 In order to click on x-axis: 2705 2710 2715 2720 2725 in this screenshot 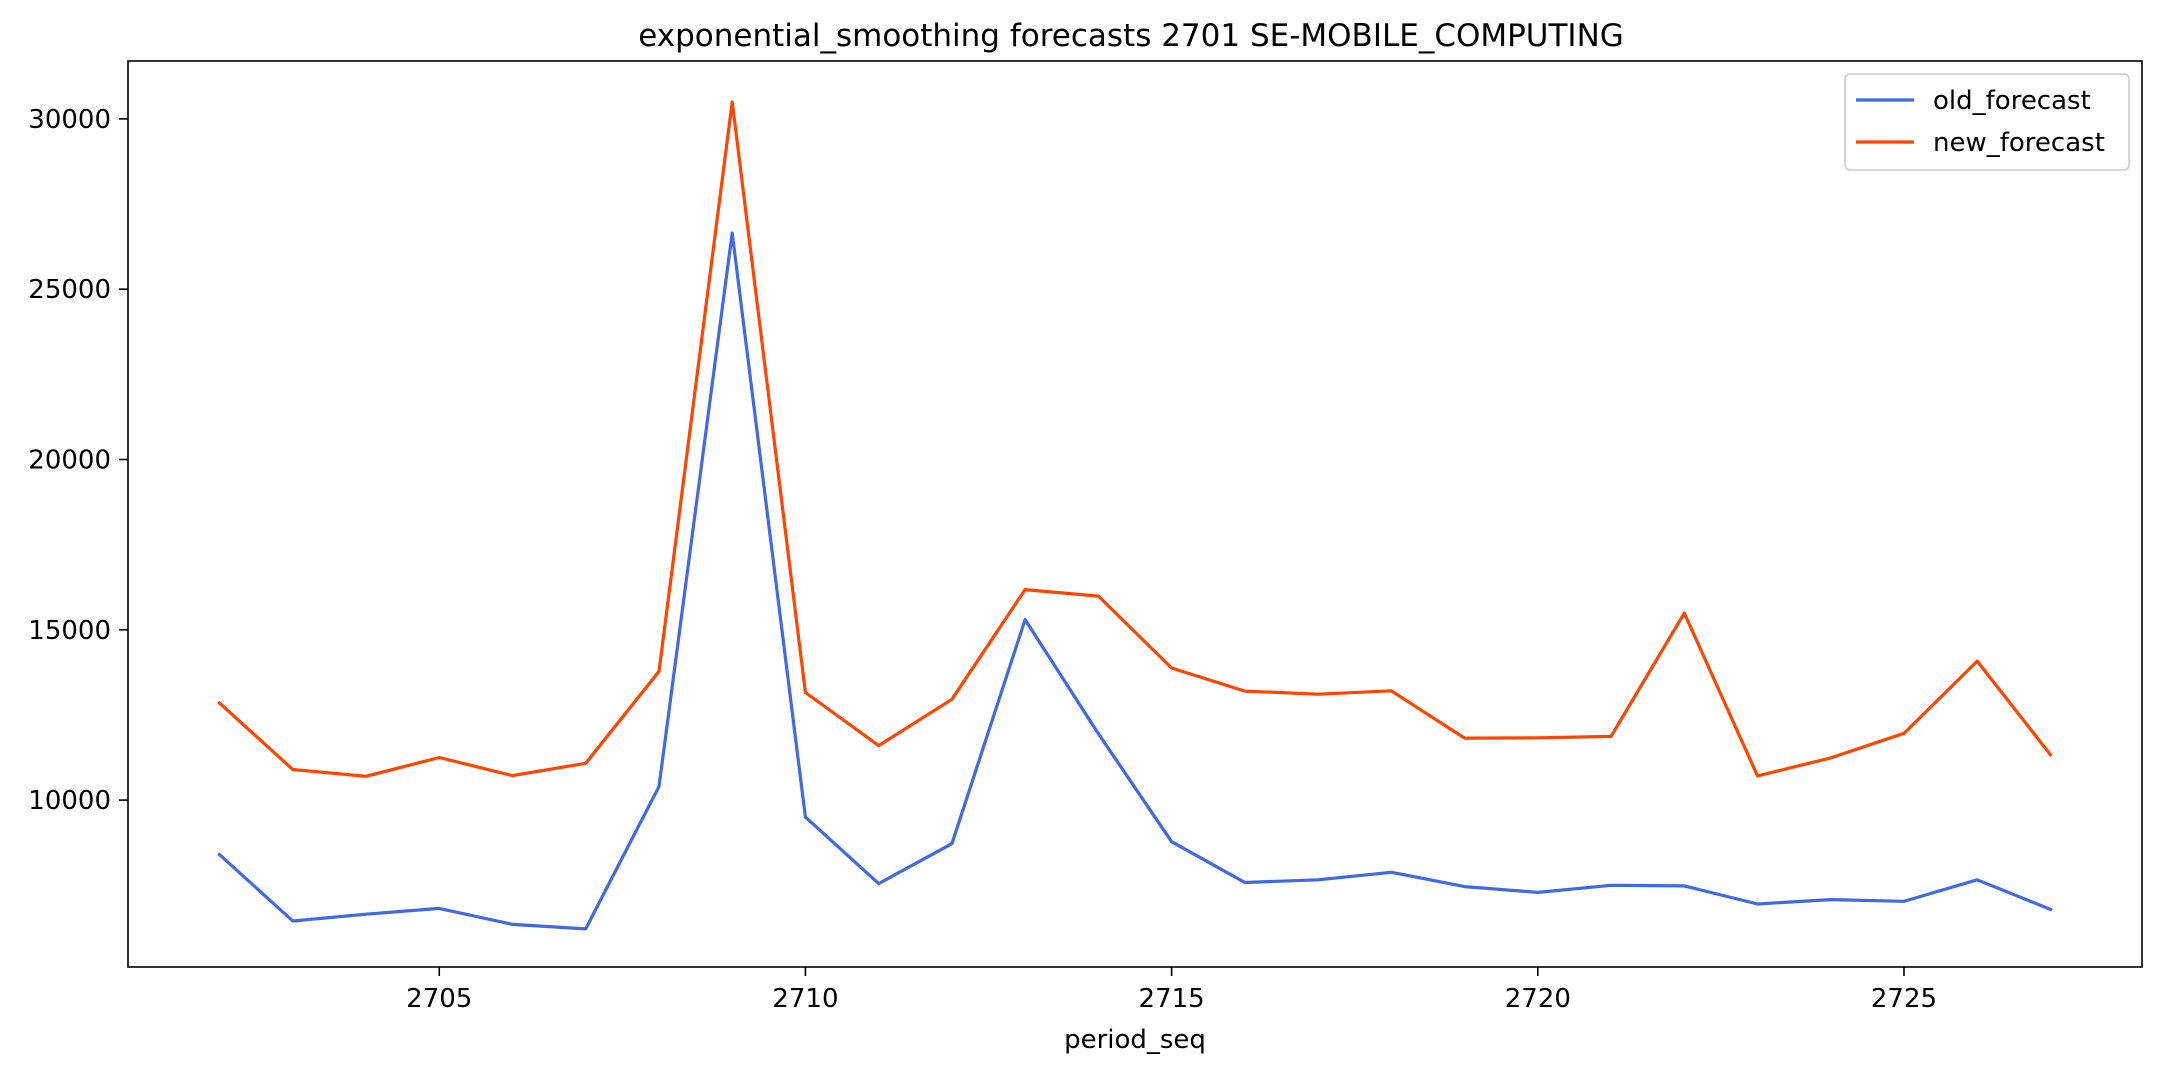, I will do `click(1171, 990)`.